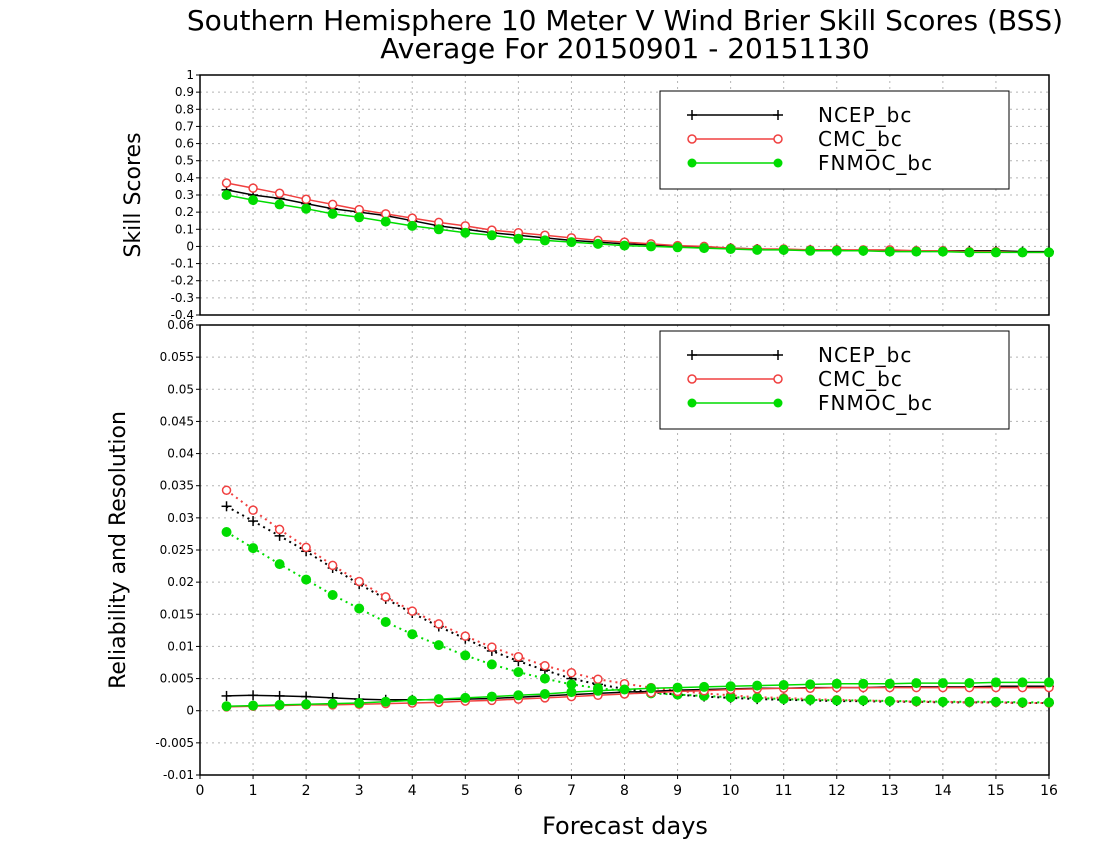  What do you see at coordinates (359, 791) in the screenshot?
I see `x-tick-label: 3` at bounding box center [359, 791].